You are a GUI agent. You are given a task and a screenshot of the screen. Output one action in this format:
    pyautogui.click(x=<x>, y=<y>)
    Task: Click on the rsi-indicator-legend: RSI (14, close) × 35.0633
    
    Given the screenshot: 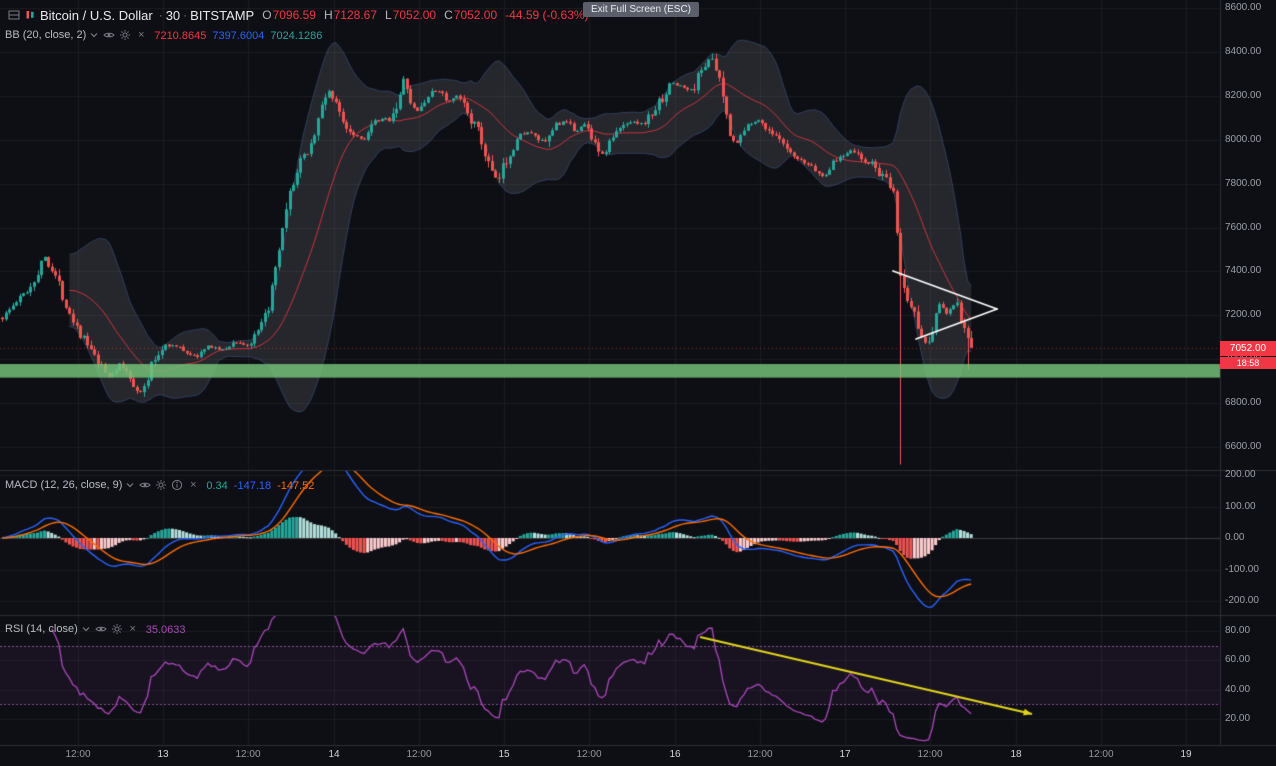 What is the action you would take?
    pyautogui.click(x=95, y=629)
    